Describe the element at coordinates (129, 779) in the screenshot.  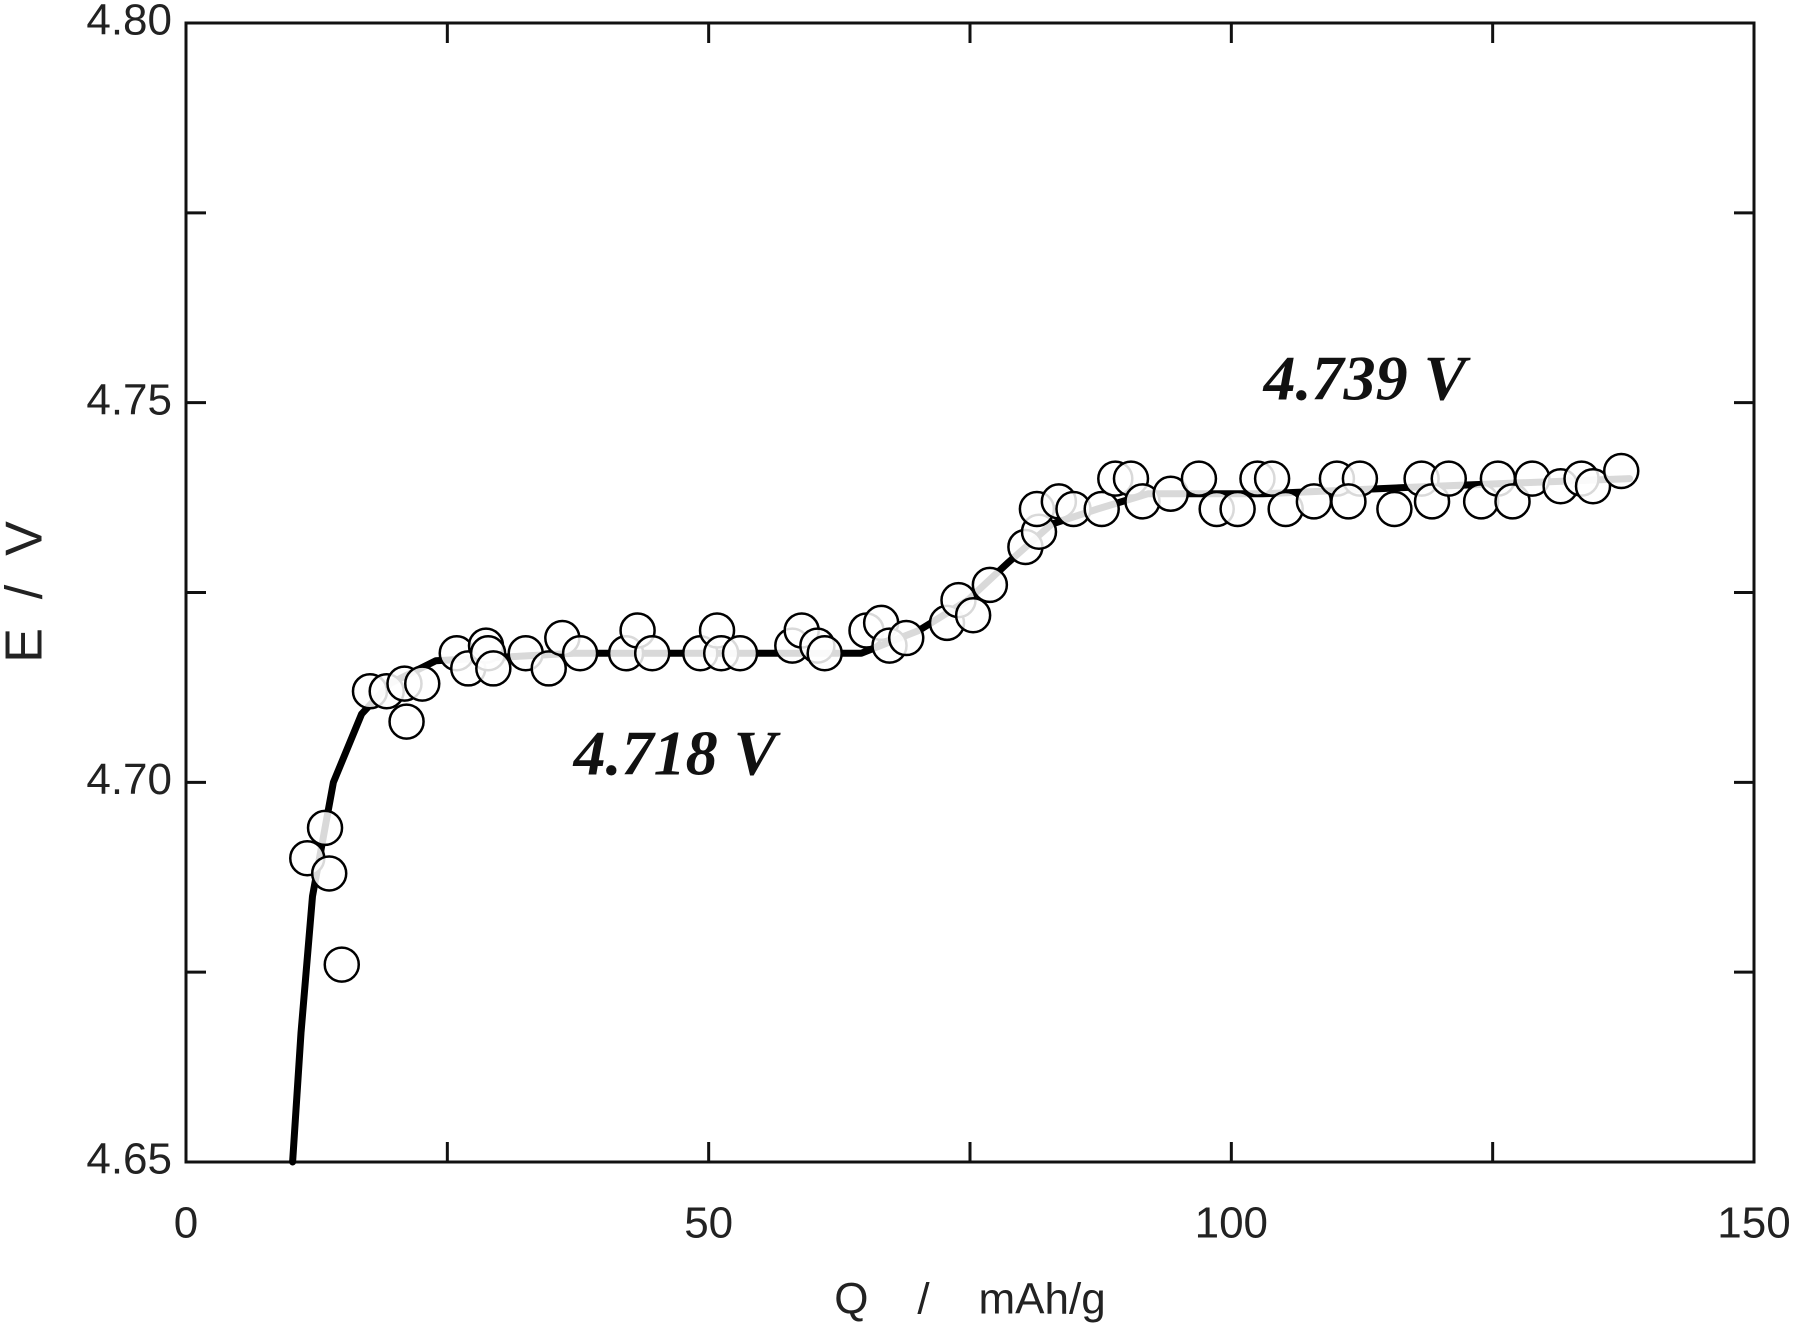
I see `y-tick-label: 4.70` at that location.